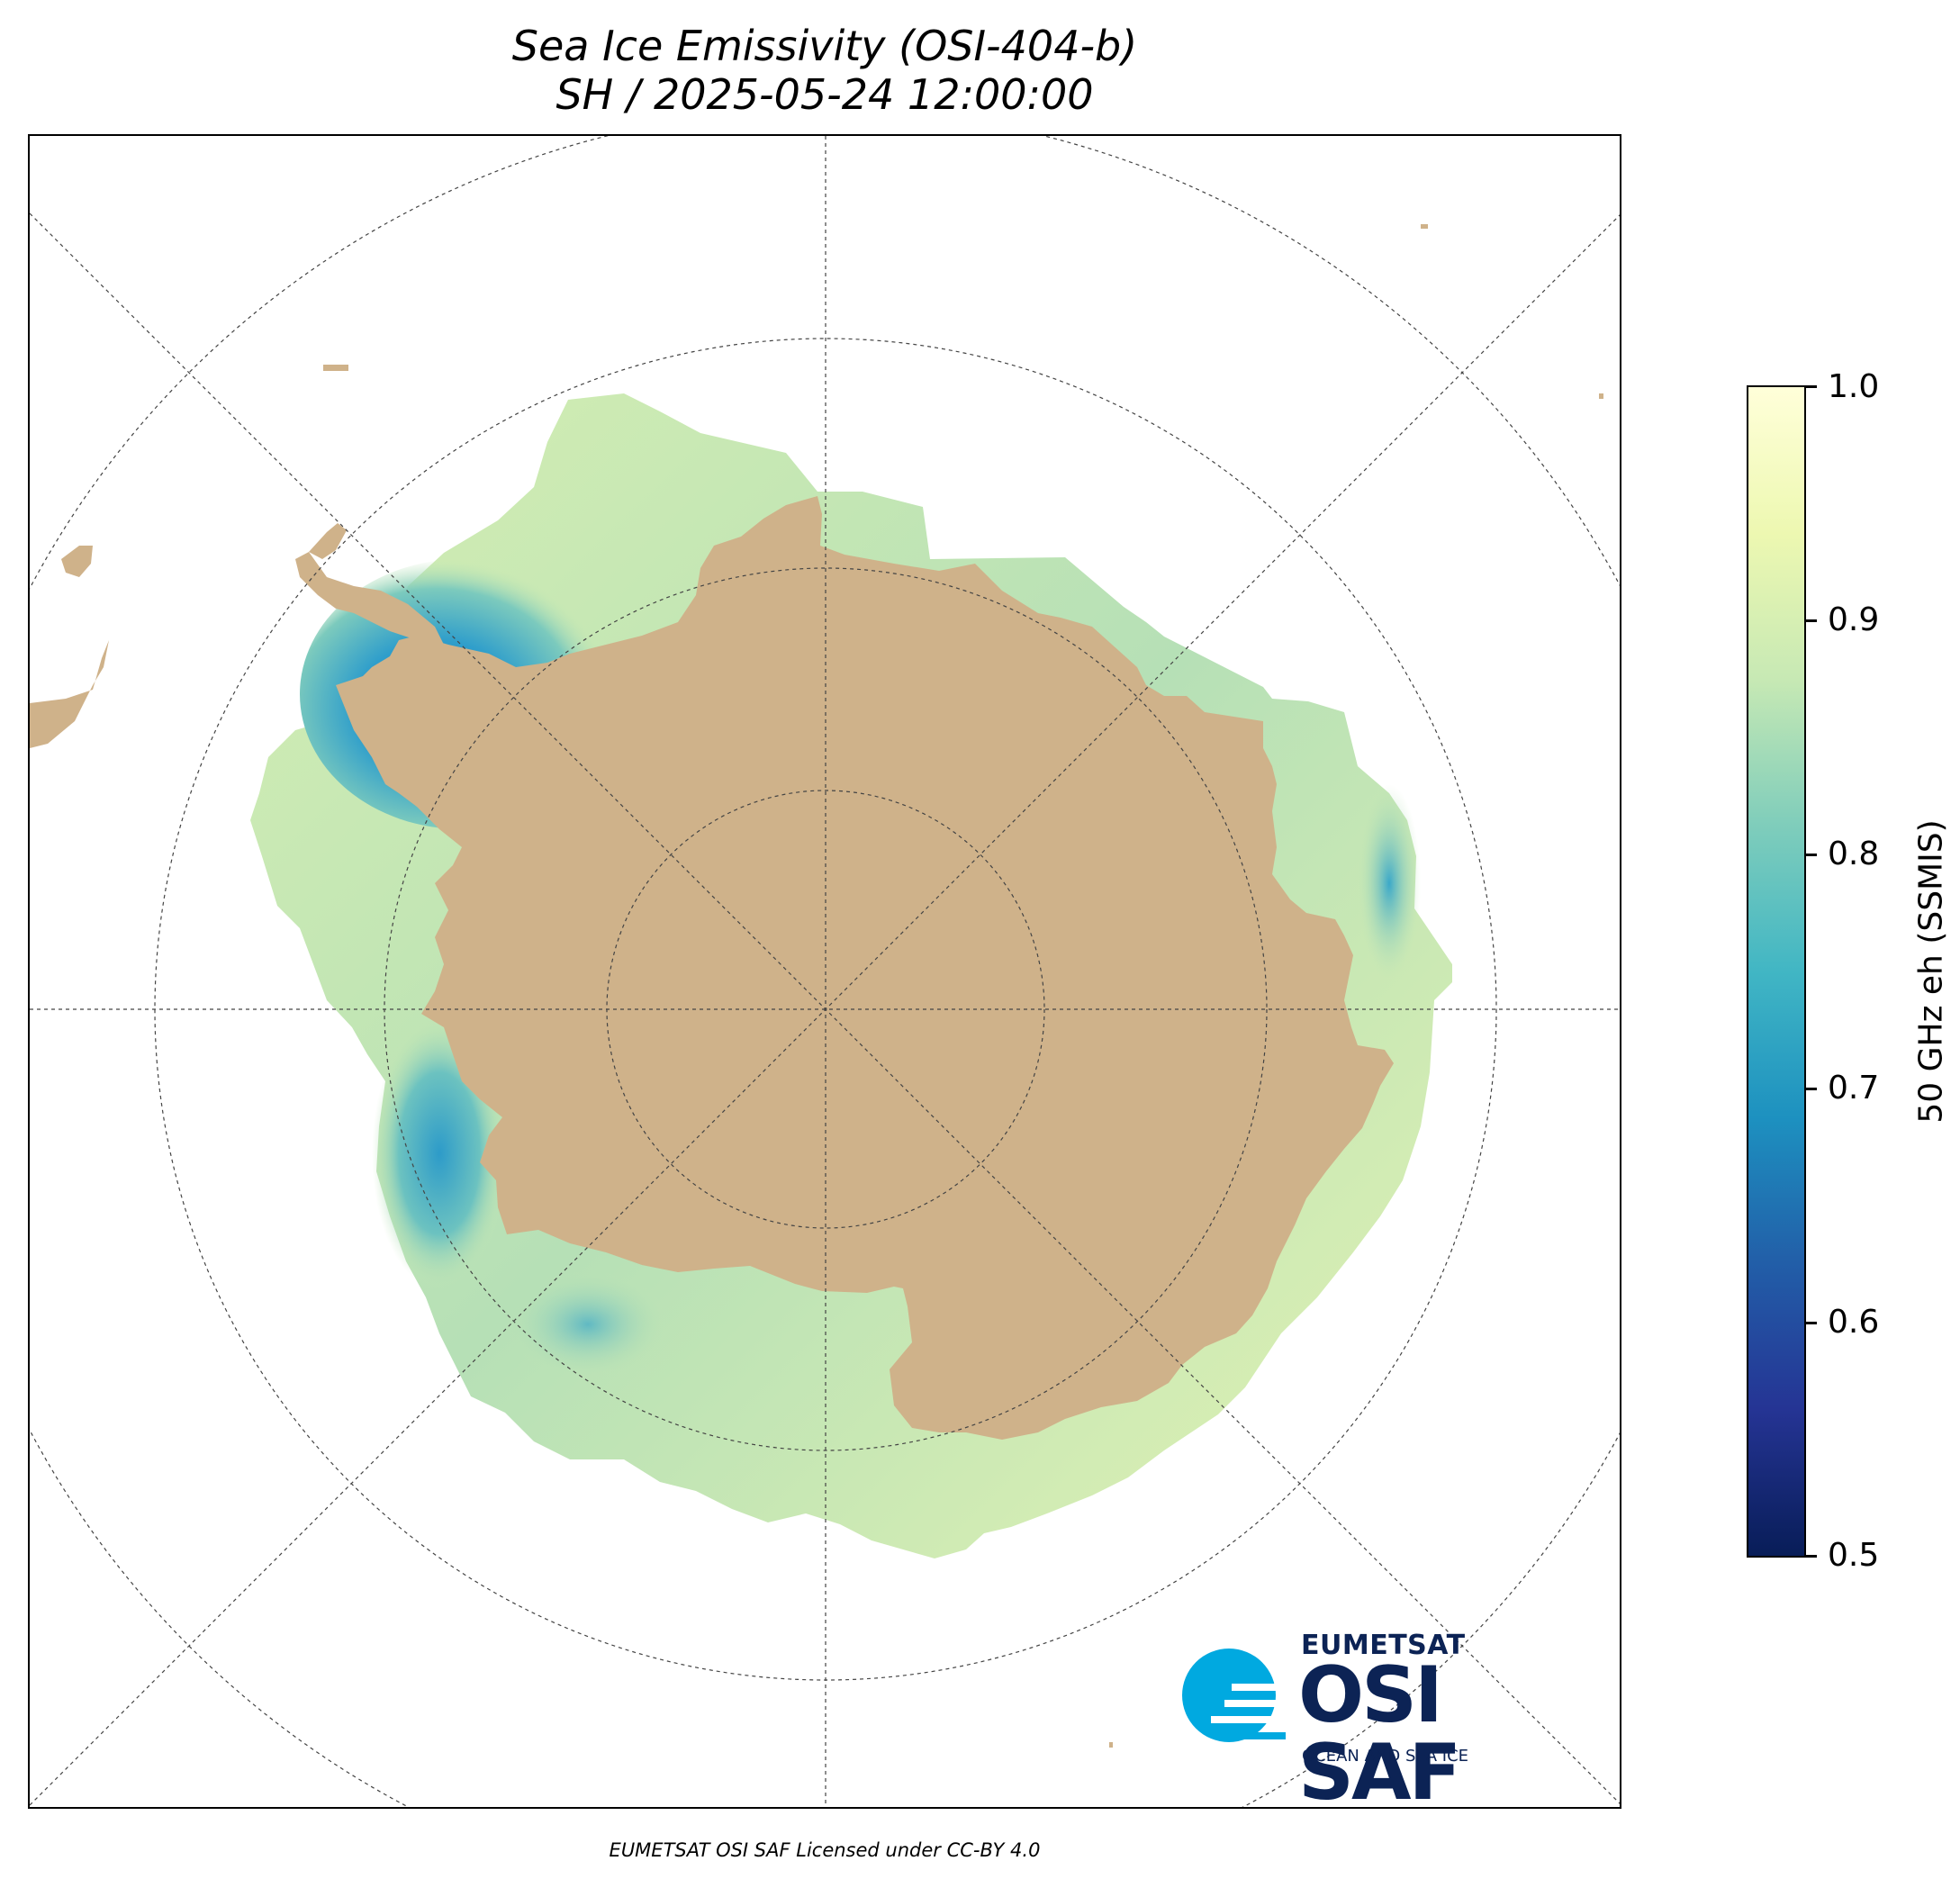  What do you see at coordinates (1383, 1645) in the screenshot?
I see `logo-eumetsat-text: EUMETSAT` at bounding box center [1383, 1645].